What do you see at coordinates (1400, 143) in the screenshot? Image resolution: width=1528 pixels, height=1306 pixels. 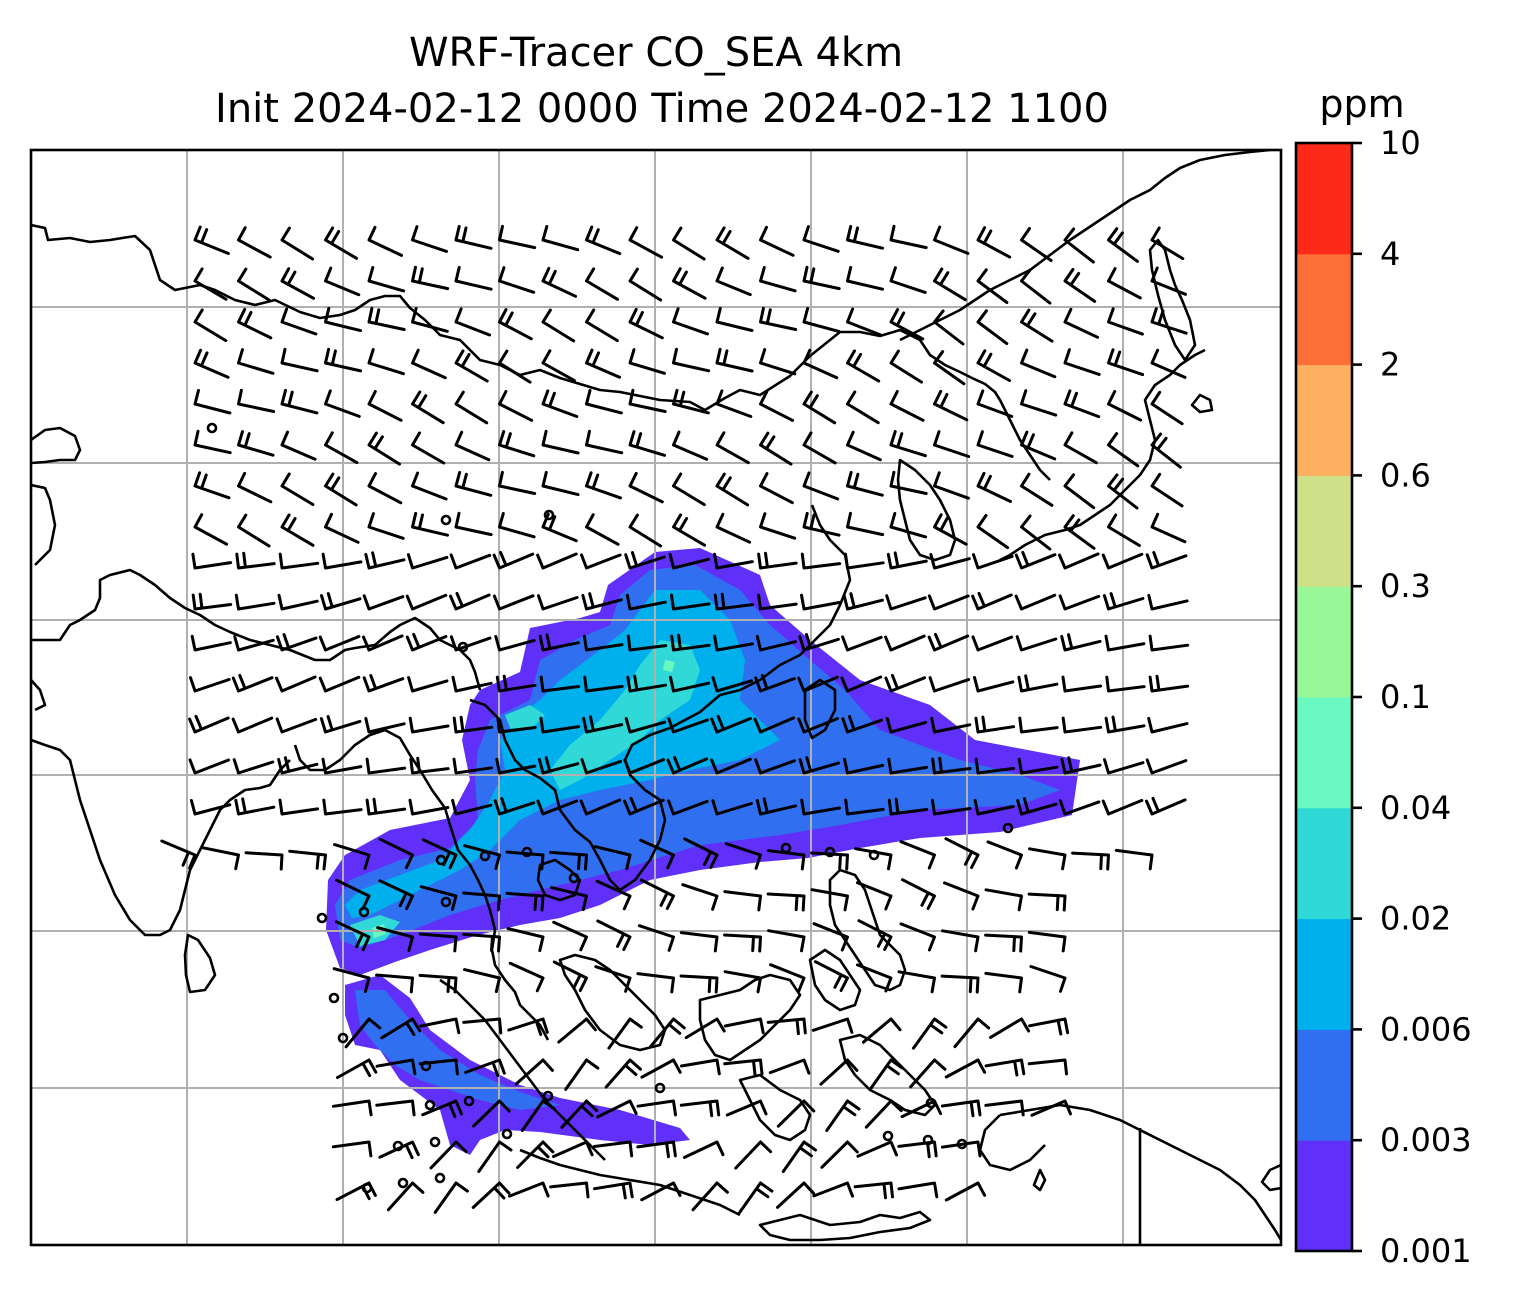 I see `colorbar-tick-label: 10` at bounding box center [1400, 143].